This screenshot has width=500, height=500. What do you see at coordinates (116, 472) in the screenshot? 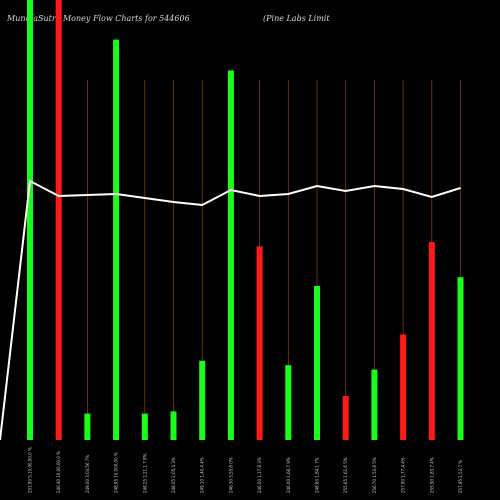
I see `x-tick-label: 248.95 10,000,00 %` at bounding box center [116, 472].